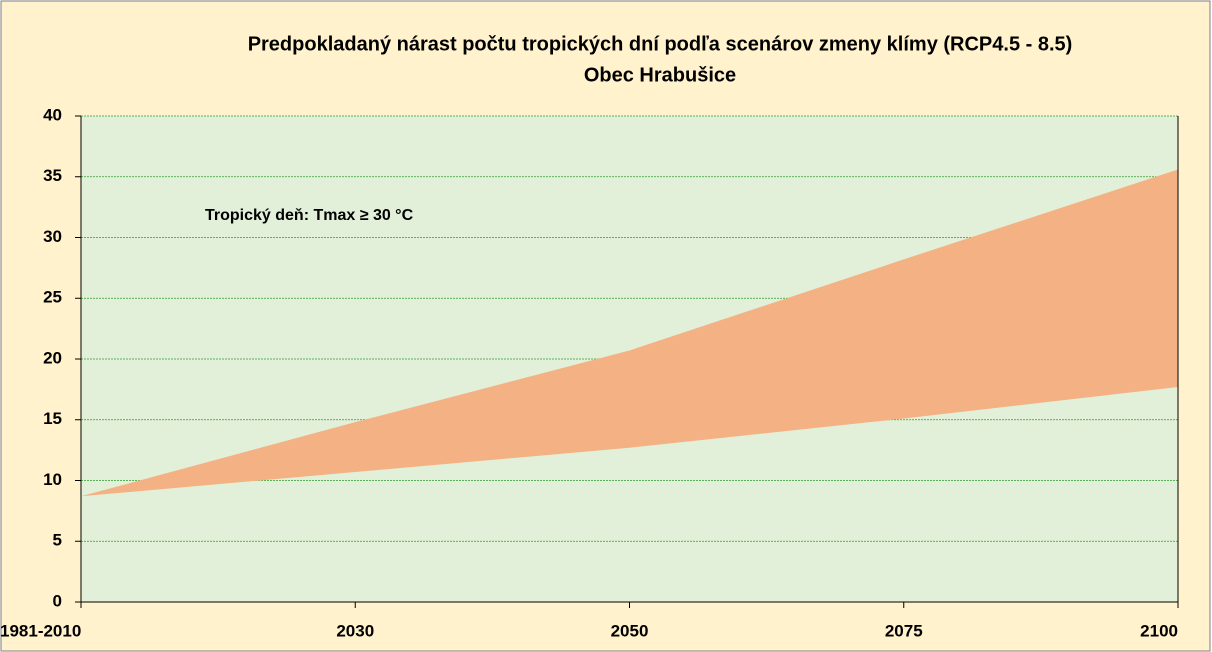  I want to click on annotation: Tropický deň: Tmax ≥ 30 °C, so click(309, 215).